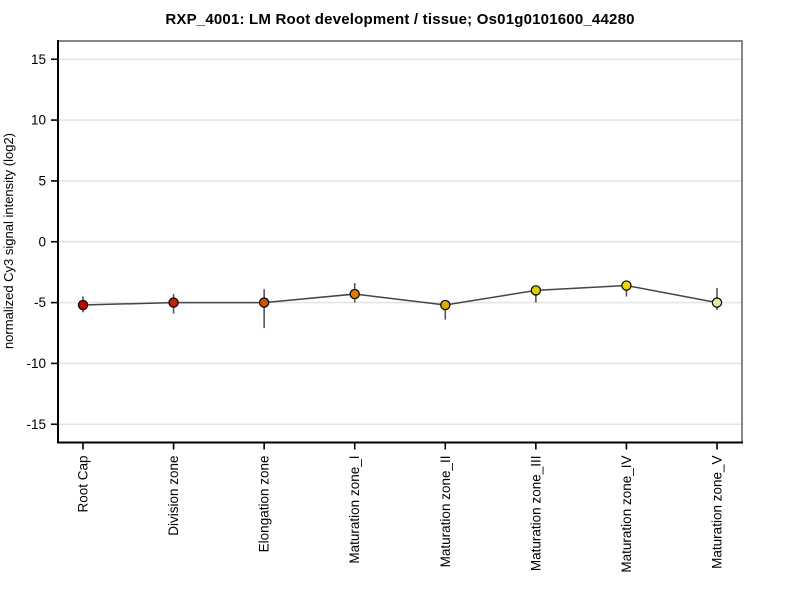 This screenshot has height=600, width=800. Describe the element at coordinates (354, 510) in the screenshot. I see `x-tick-label: Maturation zone_I` at that location.